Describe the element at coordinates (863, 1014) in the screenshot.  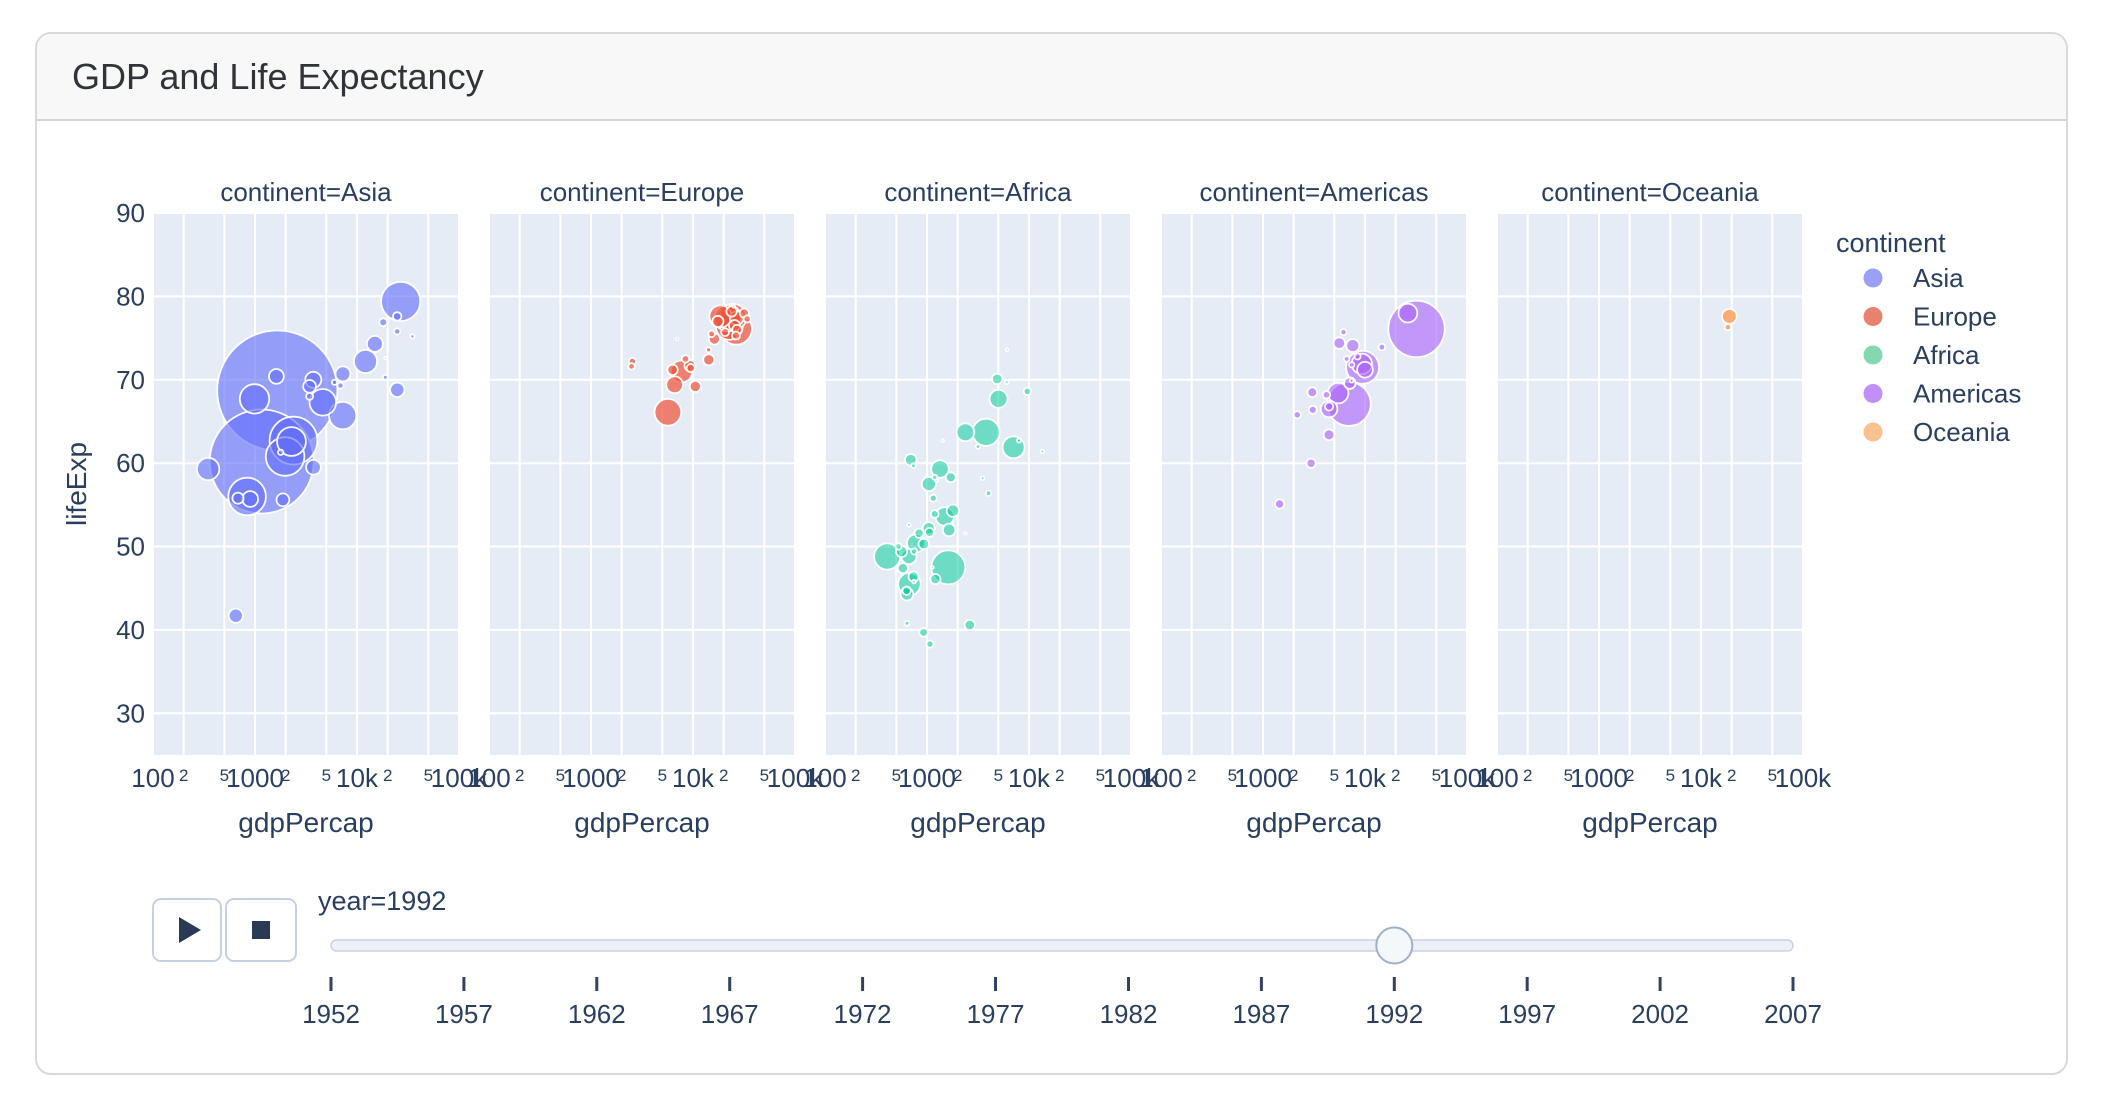
I see `slider-tick-label: 1972` at that location.